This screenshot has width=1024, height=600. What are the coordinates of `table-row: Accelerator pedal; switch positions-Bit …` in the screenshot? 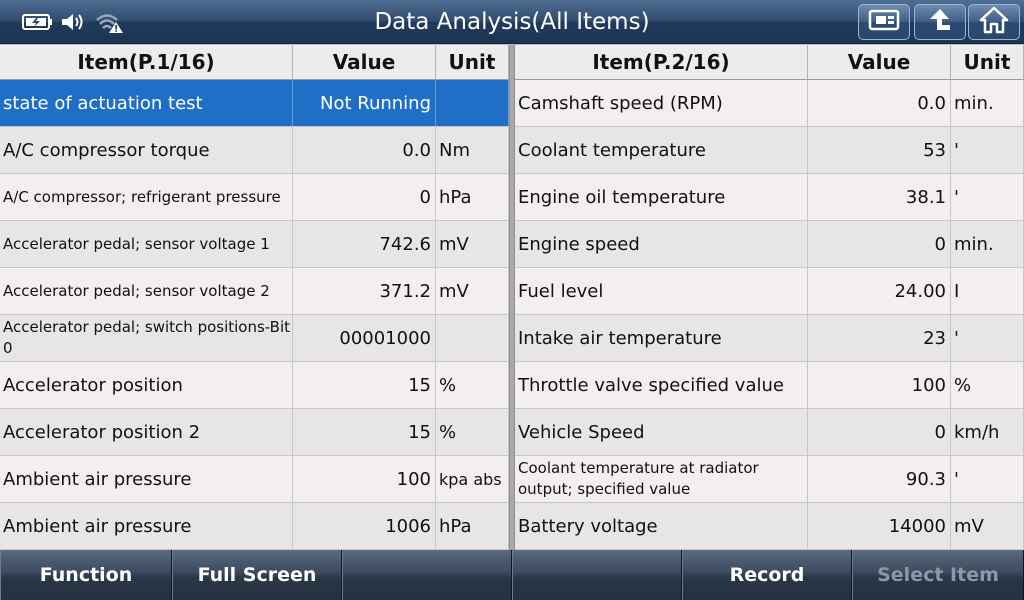 It's located at (254, 338).